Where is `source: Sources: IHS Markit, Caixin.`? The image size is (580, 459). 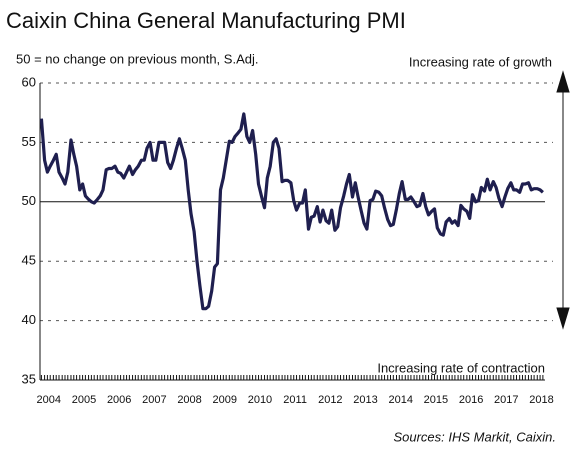
source: Sources: IHS Markit, Caixin. is located at coordinates (474, 436).